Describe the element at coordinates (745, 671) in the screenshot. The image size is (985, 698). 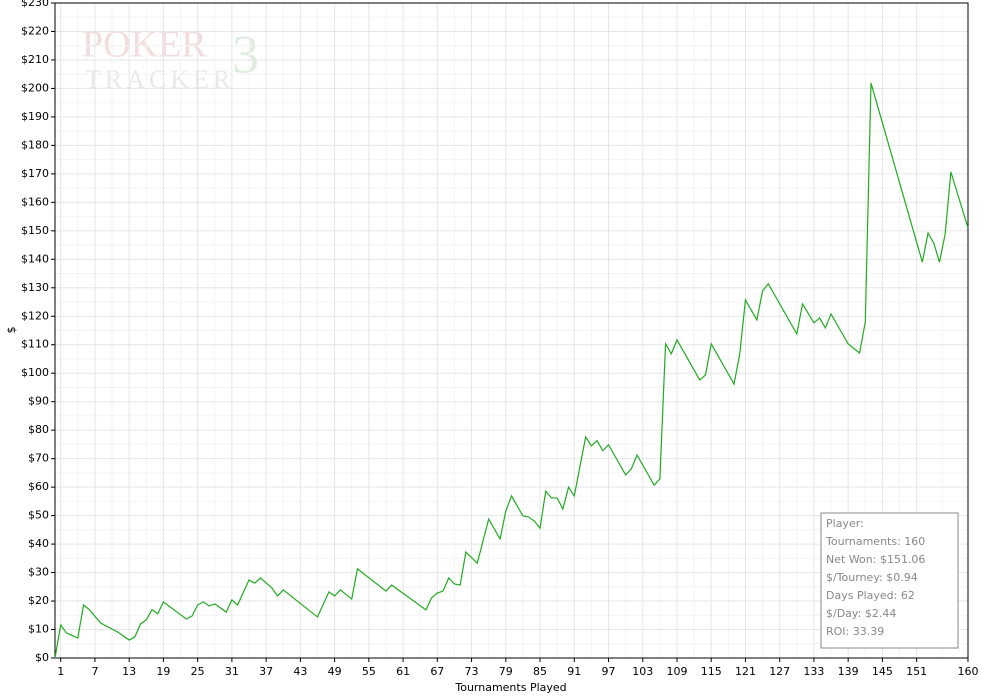
I see `x-tick-label: 121` at that location.